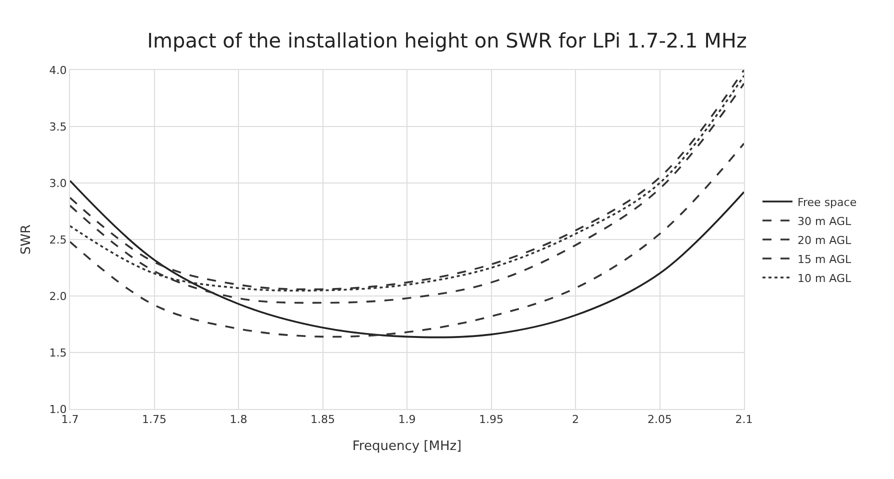 The height and width of the screenshot is (479, 894). Describe the element at coordinates (824, 278) in the screenshot. I see `legend-label: 10 m AGL` at that location.